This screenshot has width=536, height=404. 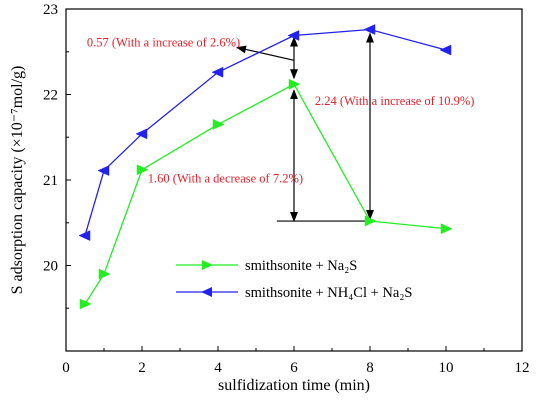 I want to click on y-axis: 20 21 22 23, so click(x=57, y=155).